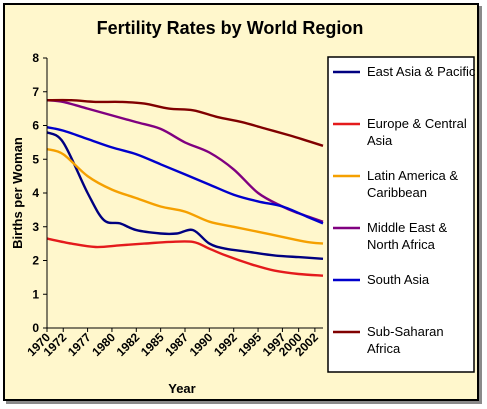 The image size is (487, 409). I want to click on y-tick-label: 4, so click(35, 193).